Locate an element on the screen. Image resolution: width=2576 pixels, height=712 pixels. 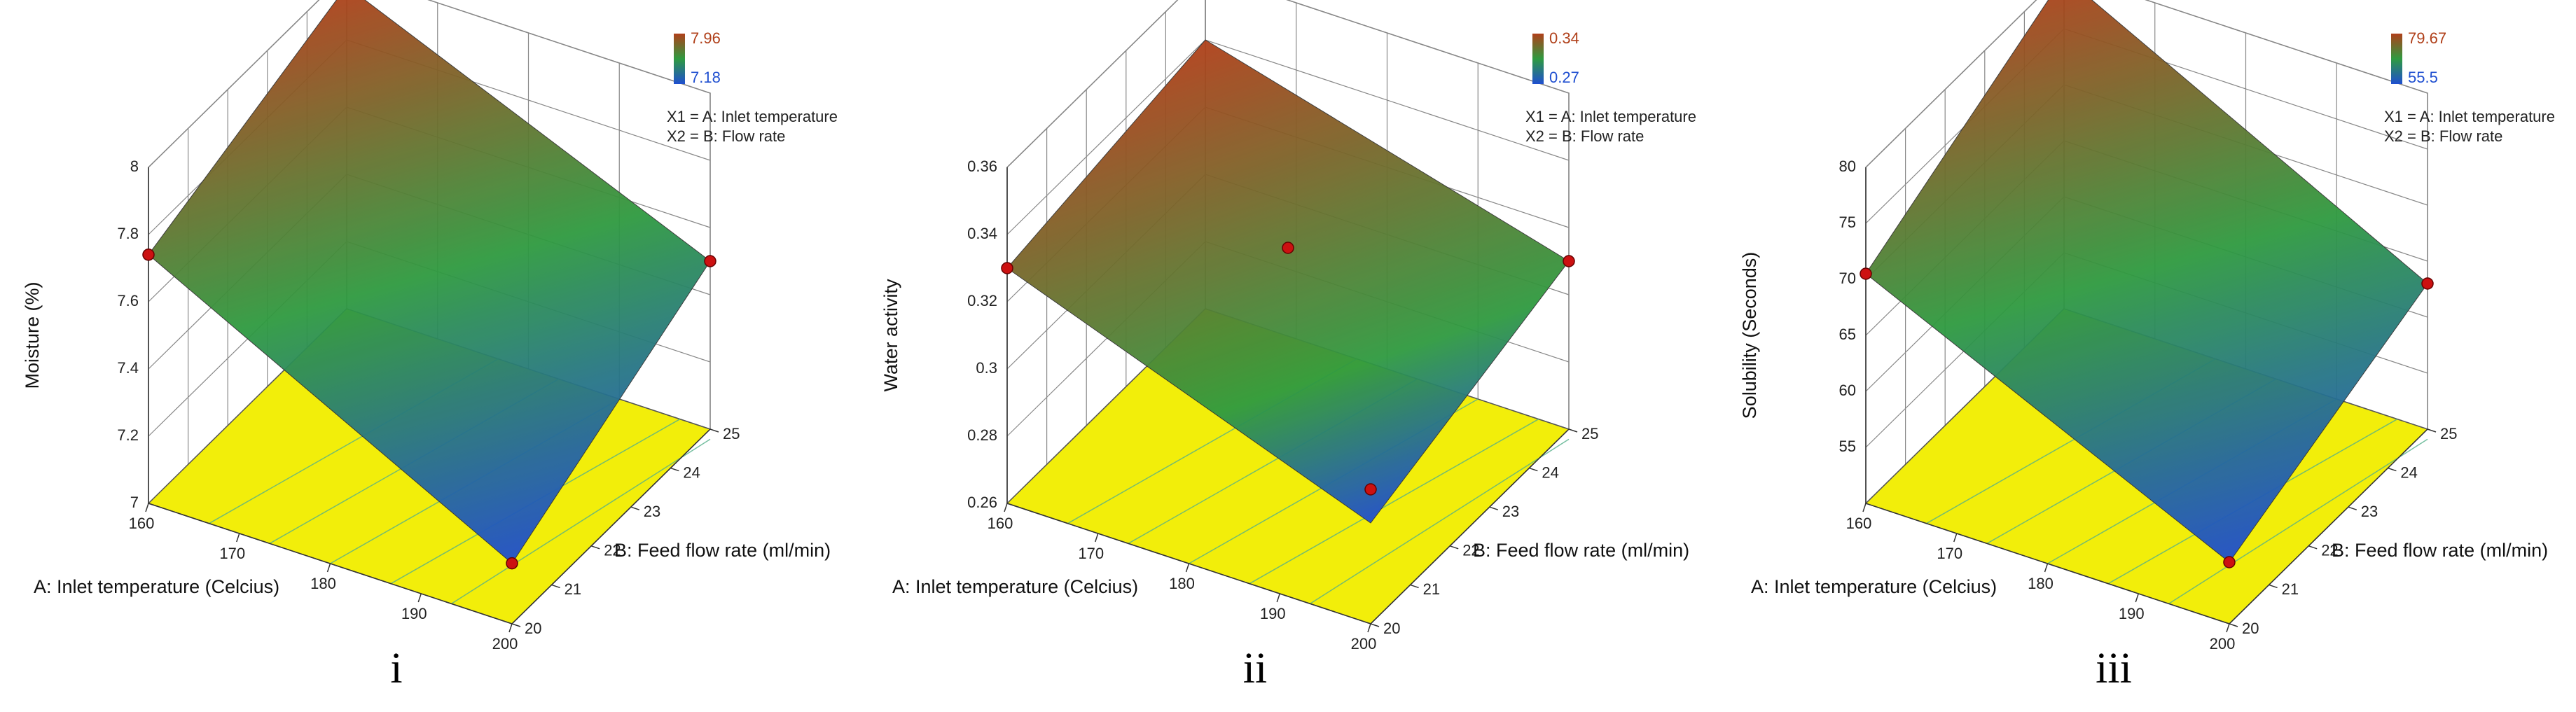
z-tick-label: 7.4 is located at coordinates (128, 368).